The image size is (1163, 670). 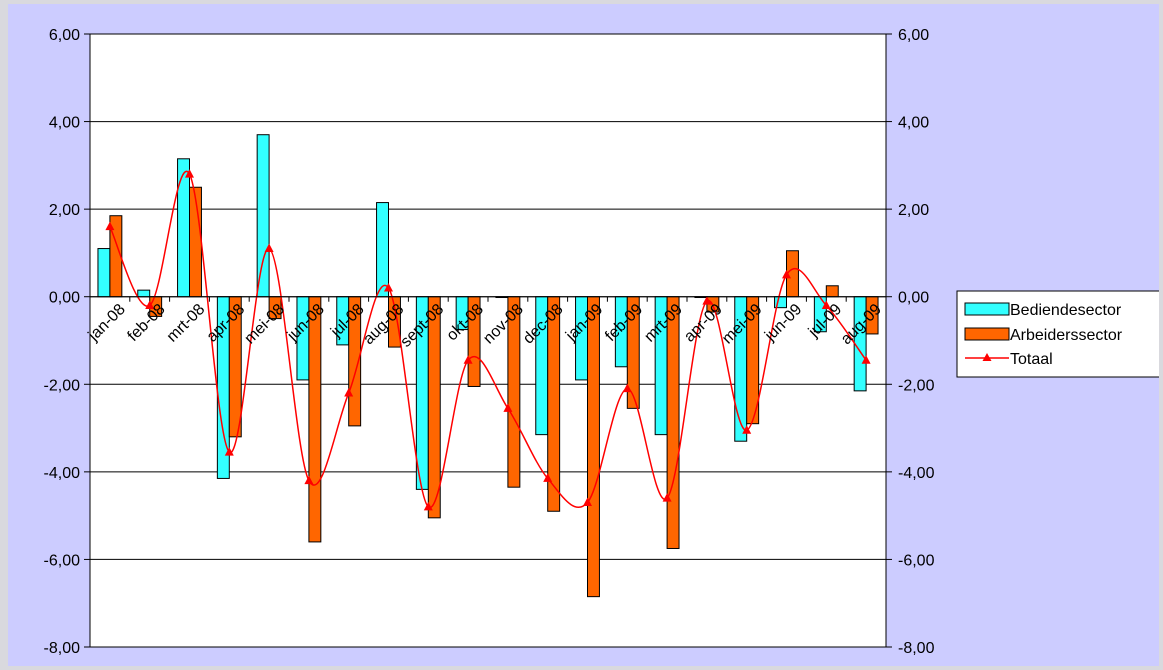 I want to click on y-tick-label-left: -2,00, so click(x=62, y=385).